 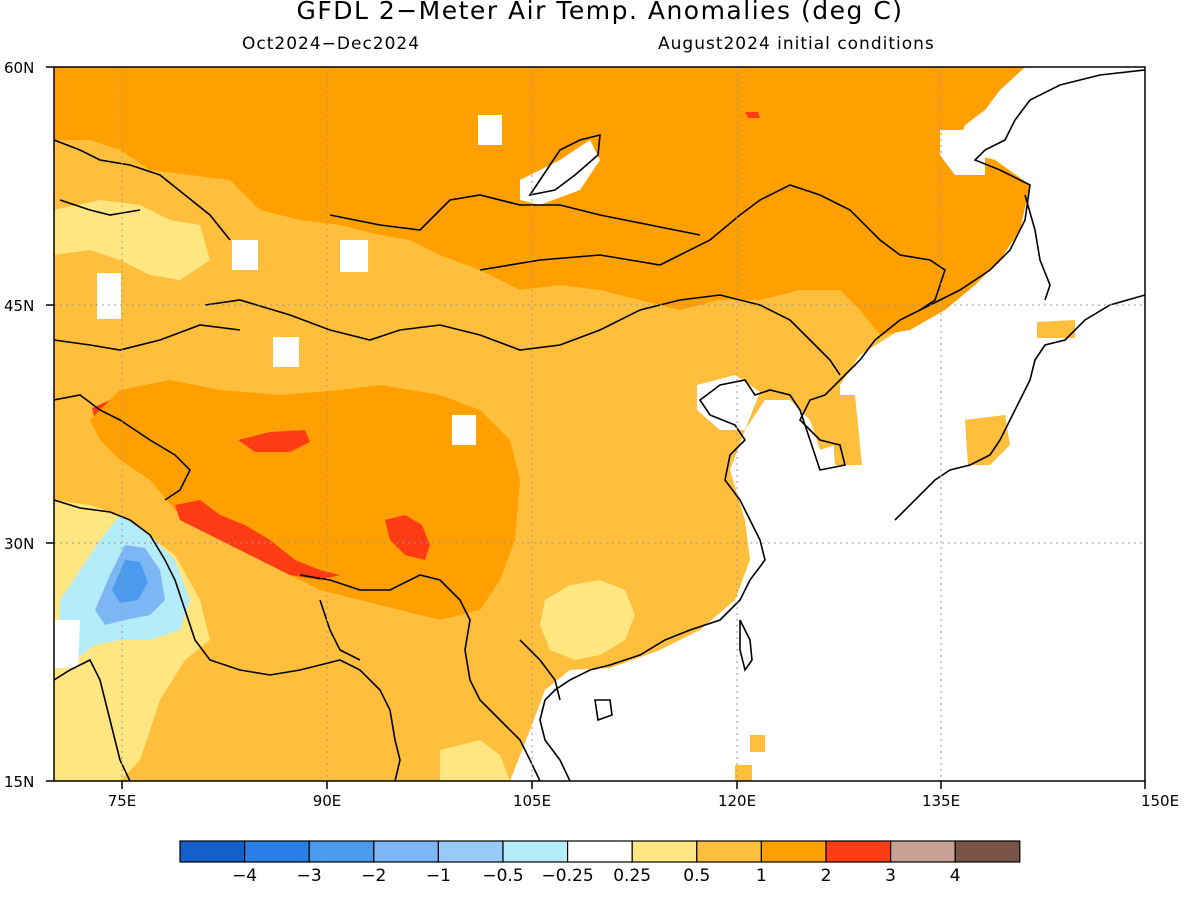 What do you see at coordinates (955, 876) in the screenshot?
I see `legend-tick-label: 4` at bounding box center [955, 876].